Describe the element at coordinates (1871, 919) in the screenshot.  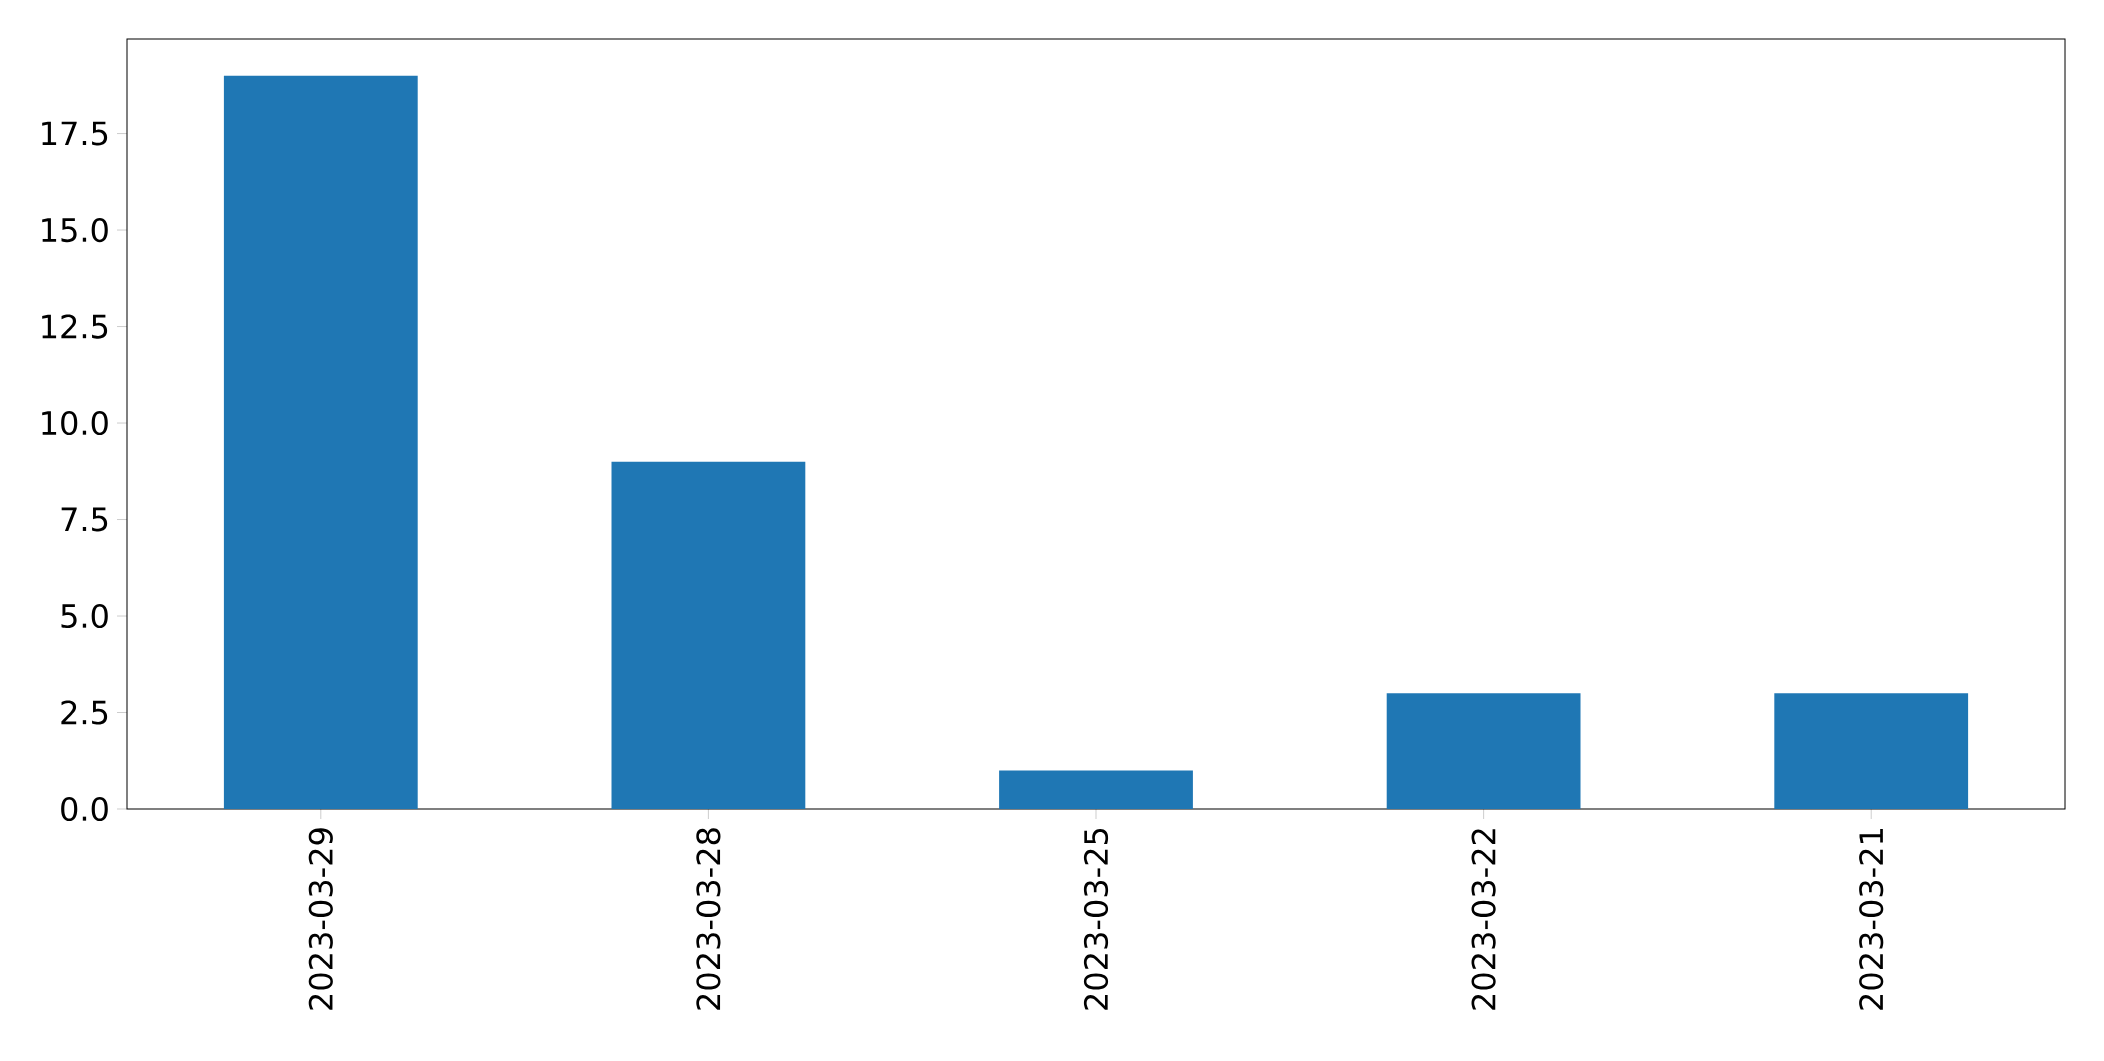
I see `x-tick-label: 2023-03-21` at that location.